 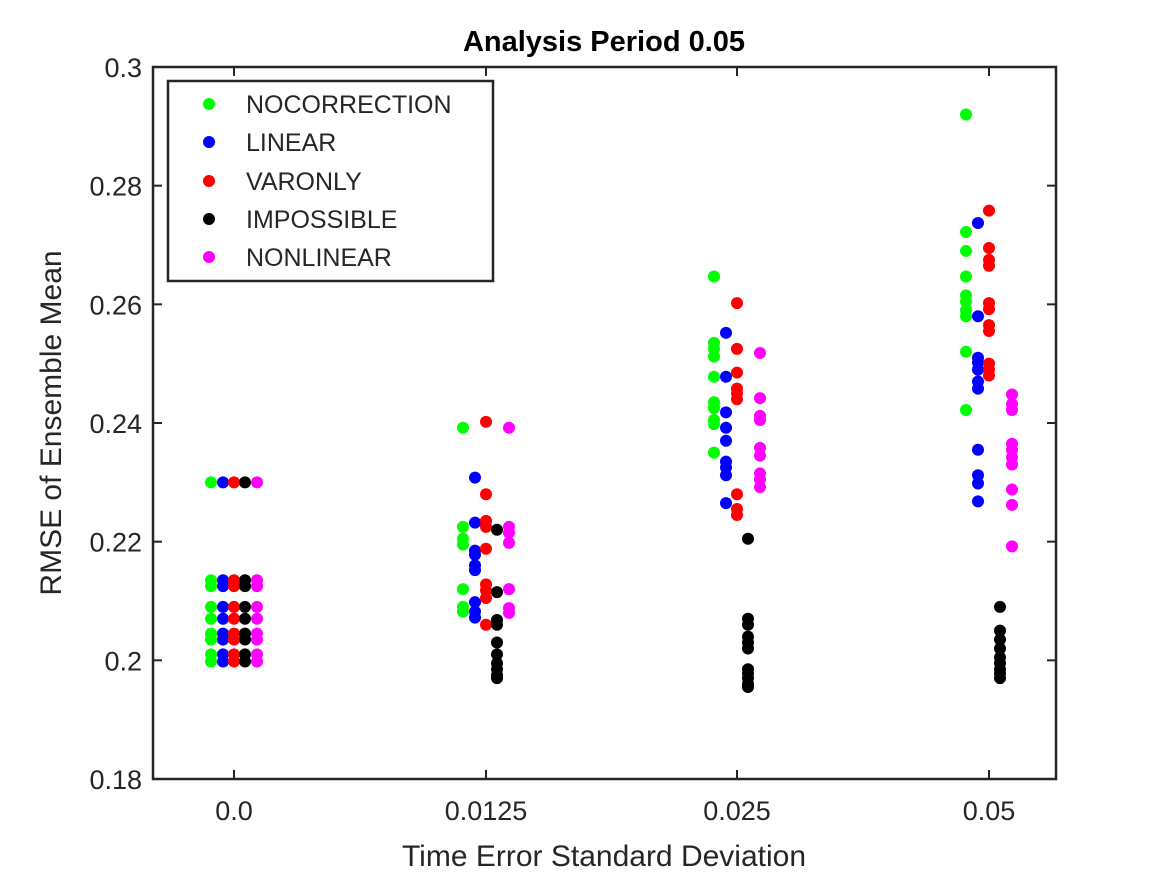 What do you see at coordinates (486, 811) in the screenshot?
I see `x-tick-label: 0.0125` at bounding box center [486, 811].